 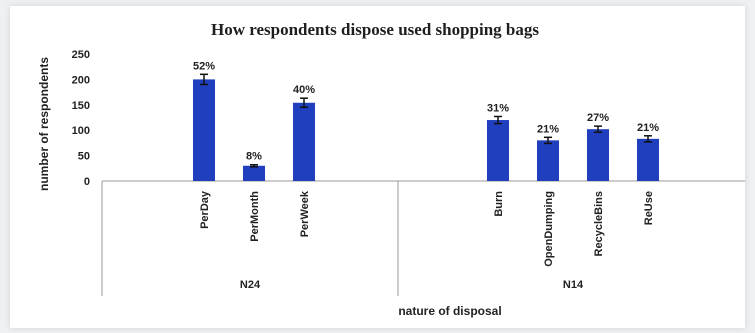 I want to click on bar-N14-Burn, so click(x=498, y=150).